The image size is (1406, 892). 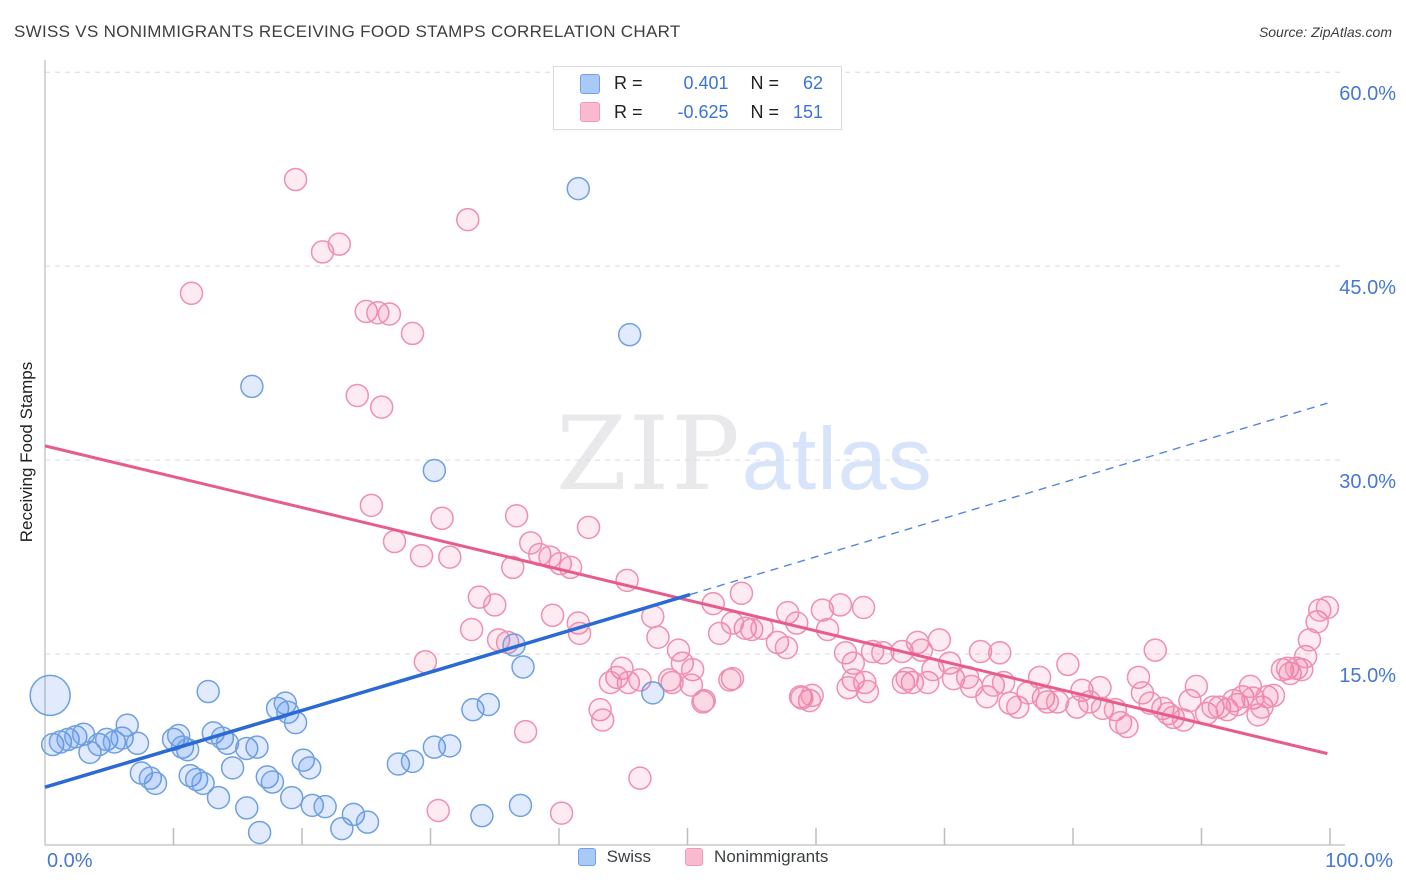 What do you see at coordinates (50, 695) in the screenshot?
I see `swiss-point-large` at bounding box center [50, 695].